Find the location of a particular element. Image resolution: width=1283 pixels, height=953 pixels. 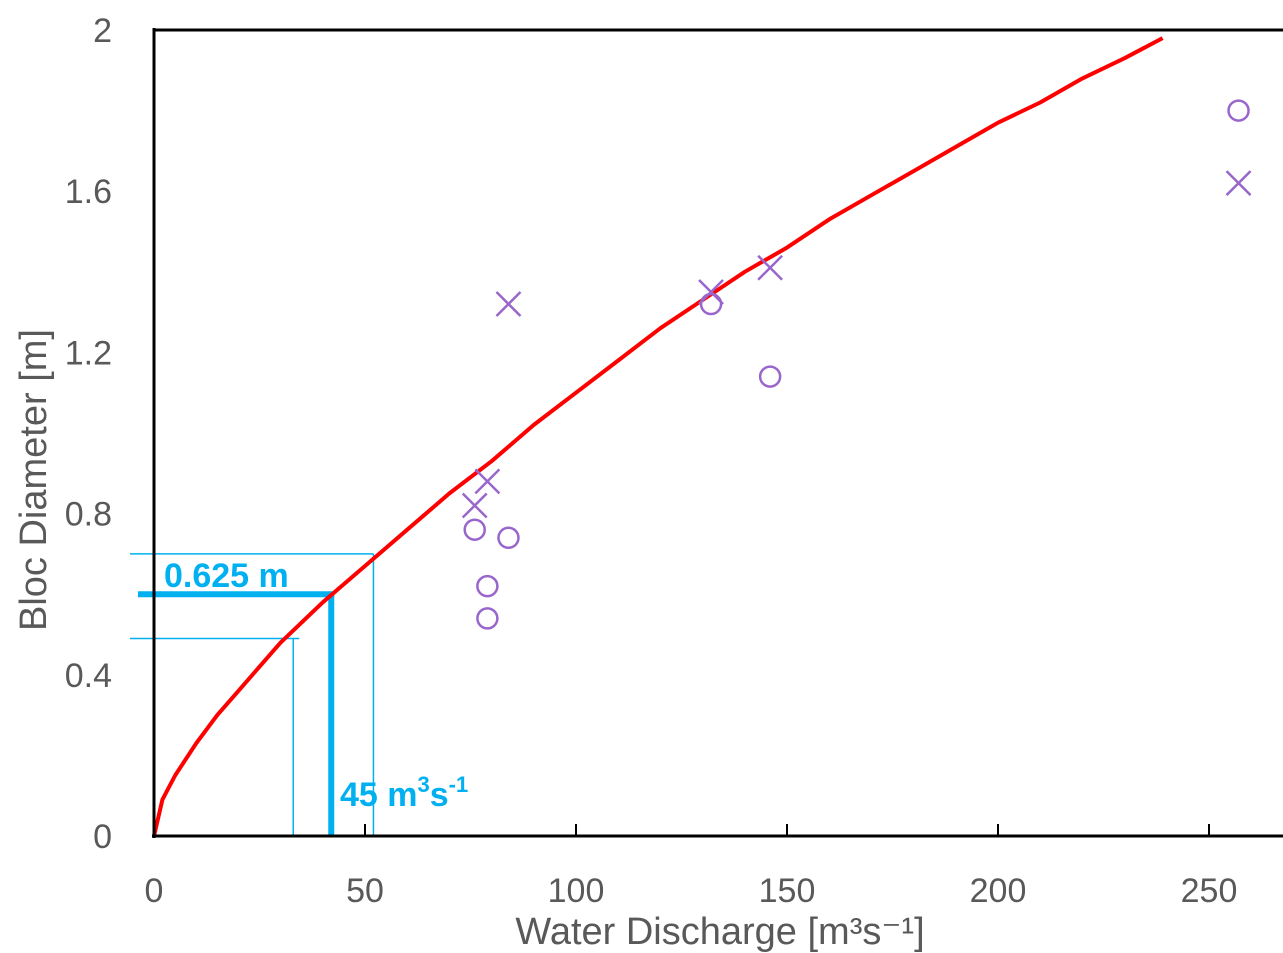

x-tick-label: 250 is located at coordinates (1209, 891).